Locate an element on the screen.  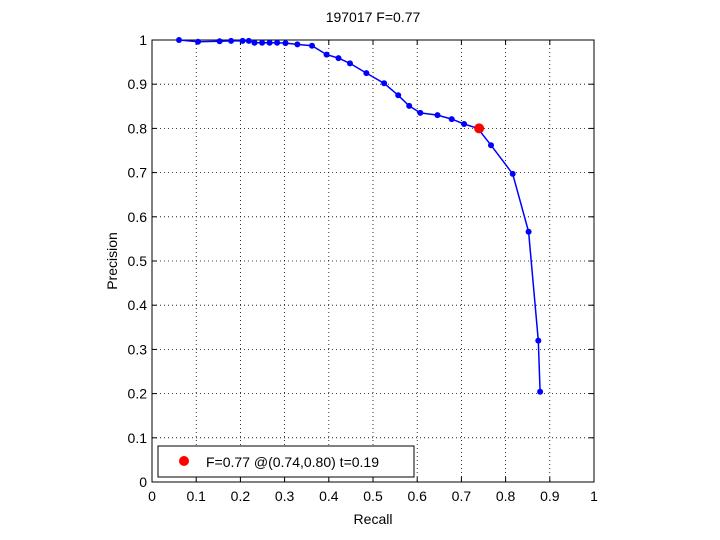
y-tick-label: 0.4 is located at coordinates (138, 305).